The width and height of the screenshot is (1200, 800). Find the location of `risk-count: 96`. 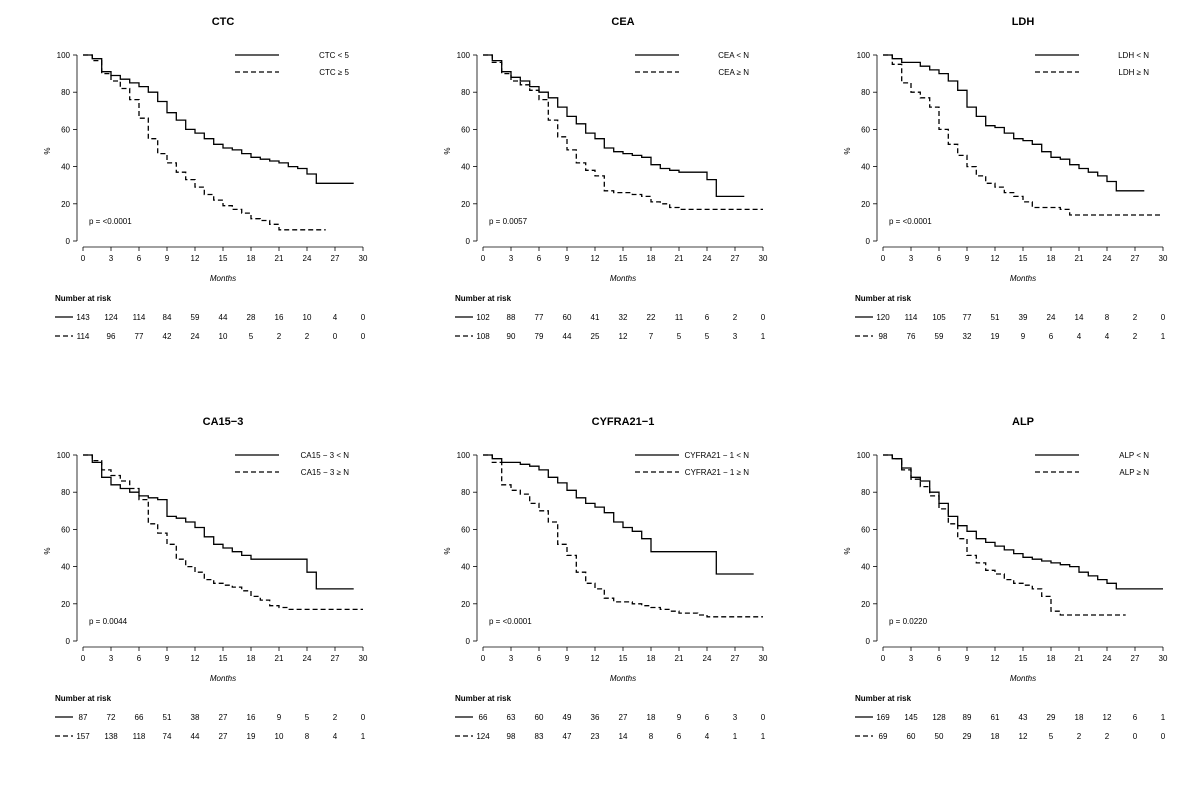

risk-count: 96 is located at coordinates (111, 336).